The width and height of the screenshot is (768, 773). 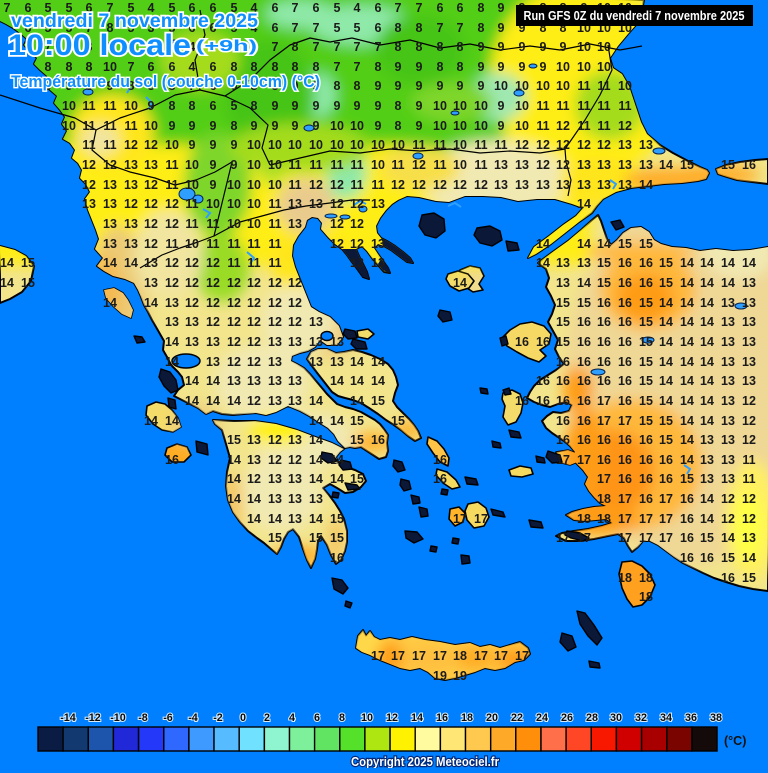 I want to click on svg-text: 34, so click(x=666, y=718).